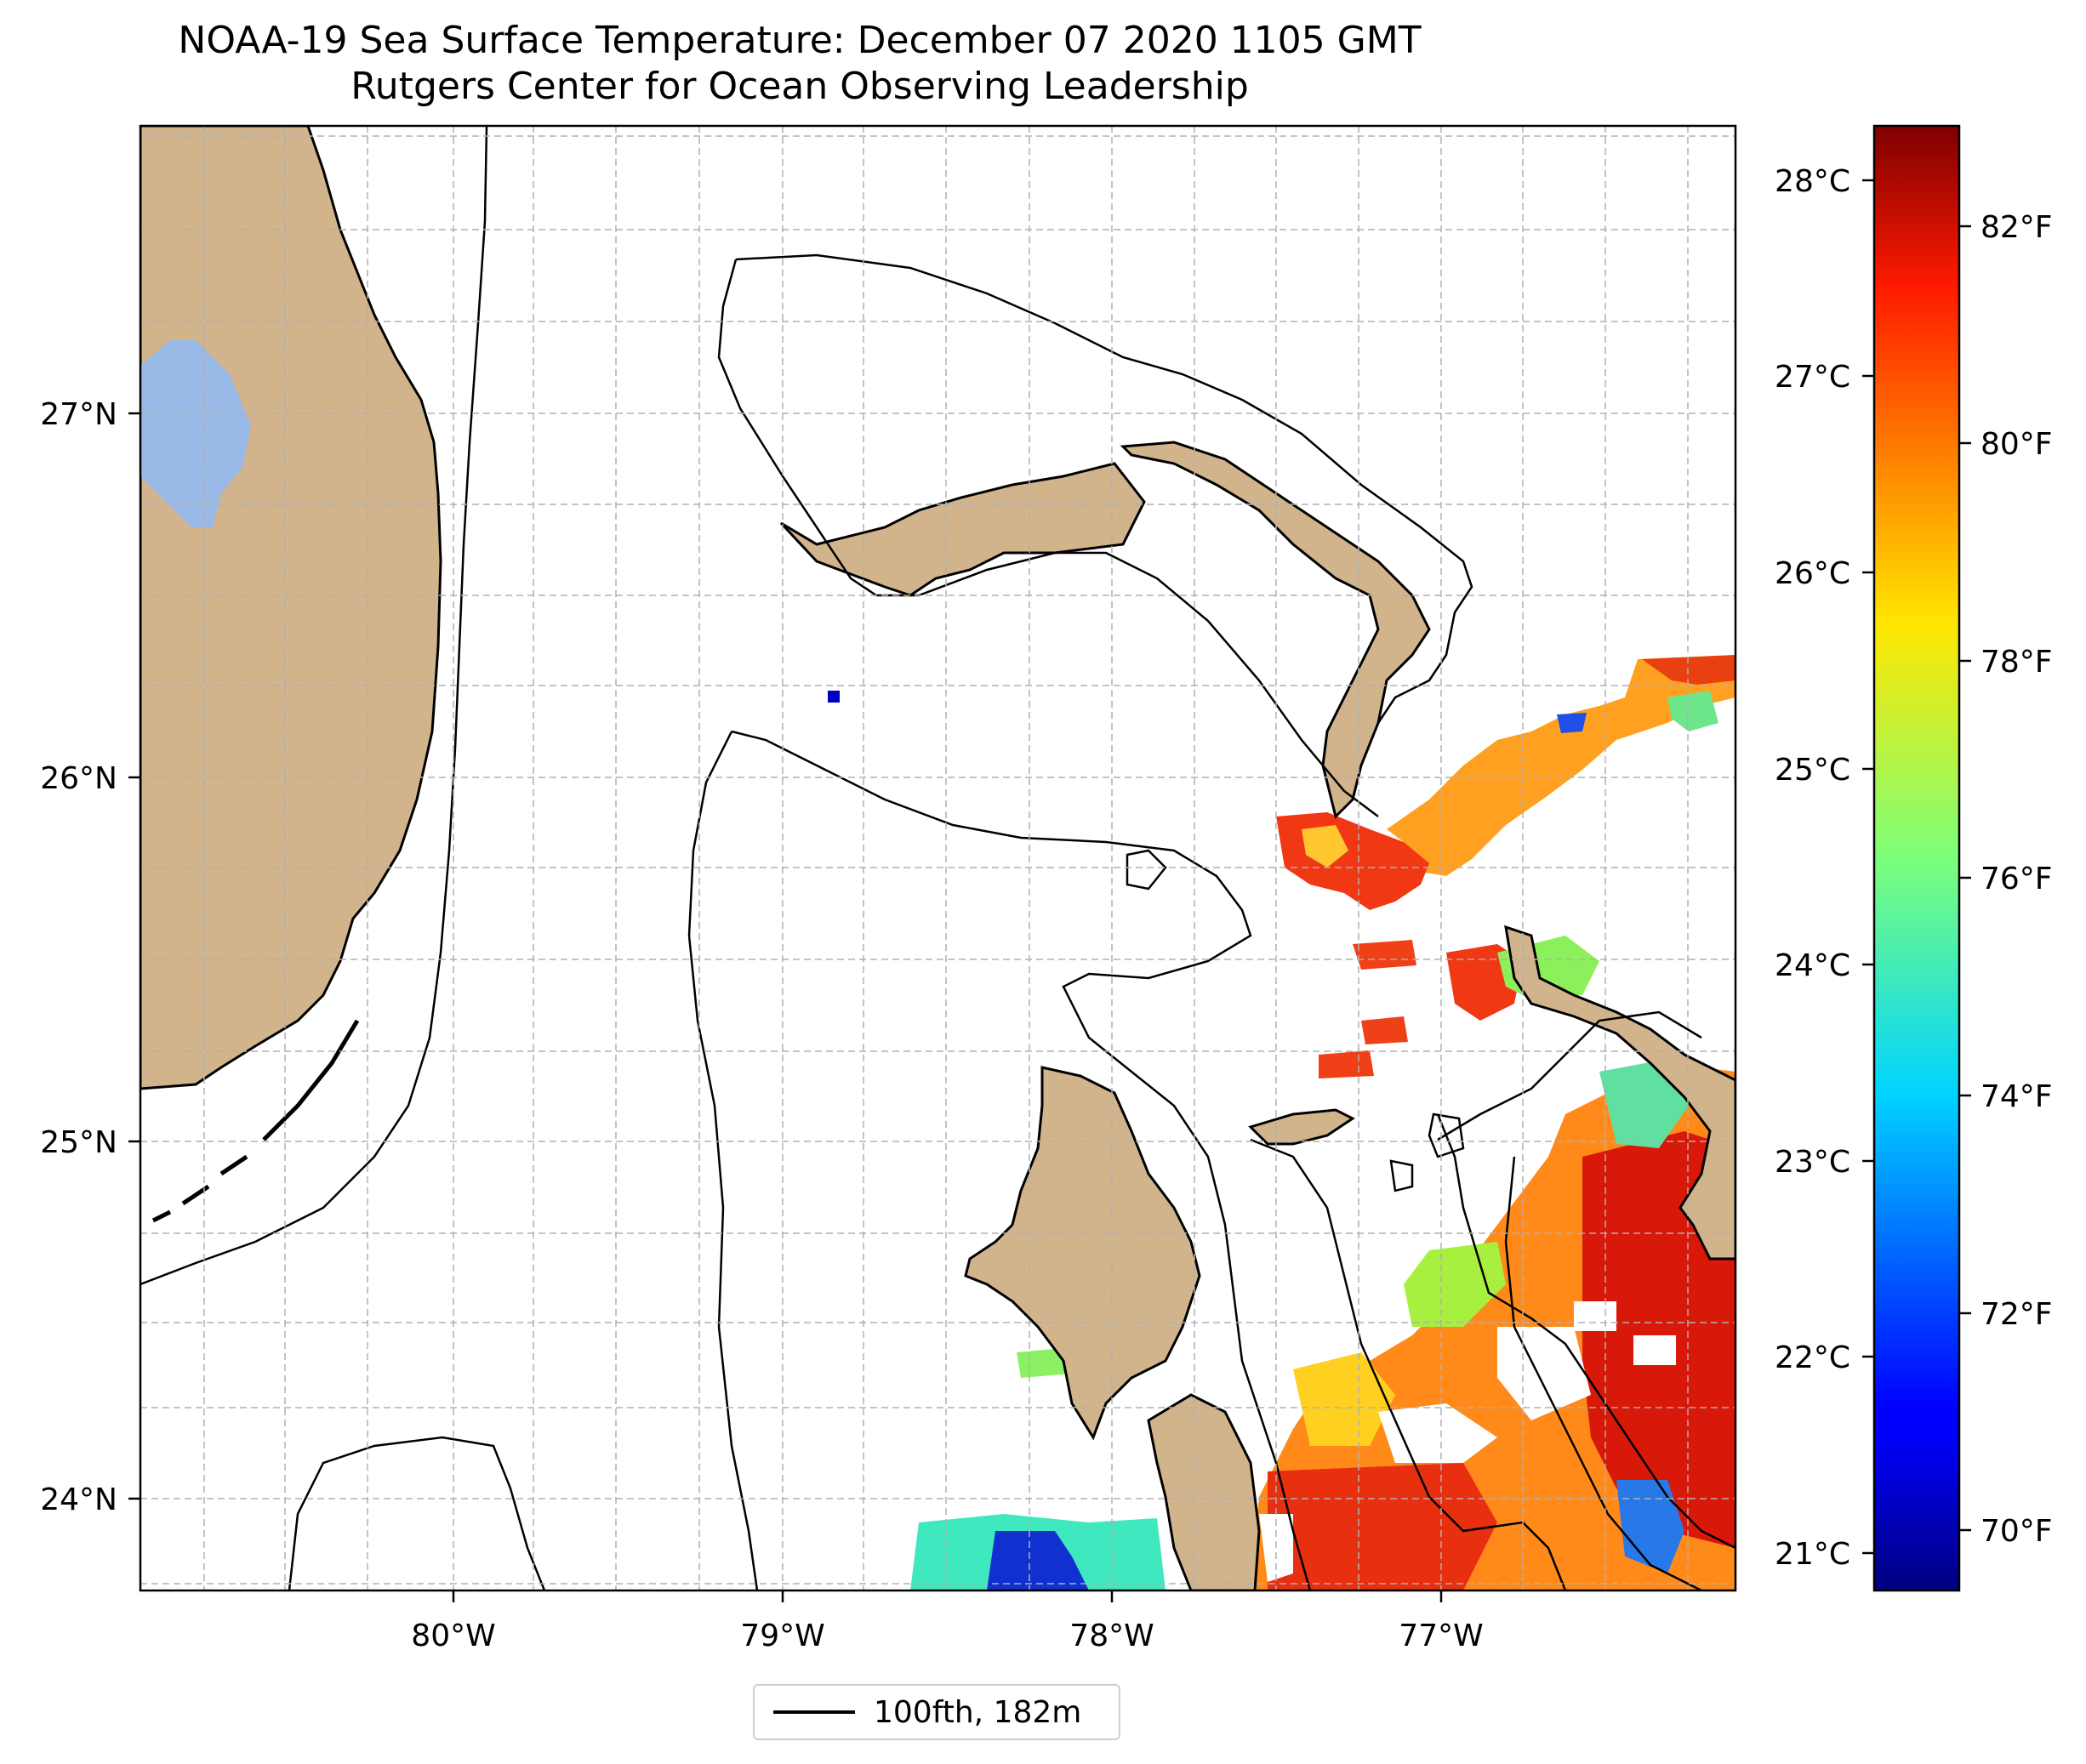 Image resolution: width=2086 pixels, height=1764 pixels. I want to click on sst-patch-se-yellow, so click(1344, 1399).